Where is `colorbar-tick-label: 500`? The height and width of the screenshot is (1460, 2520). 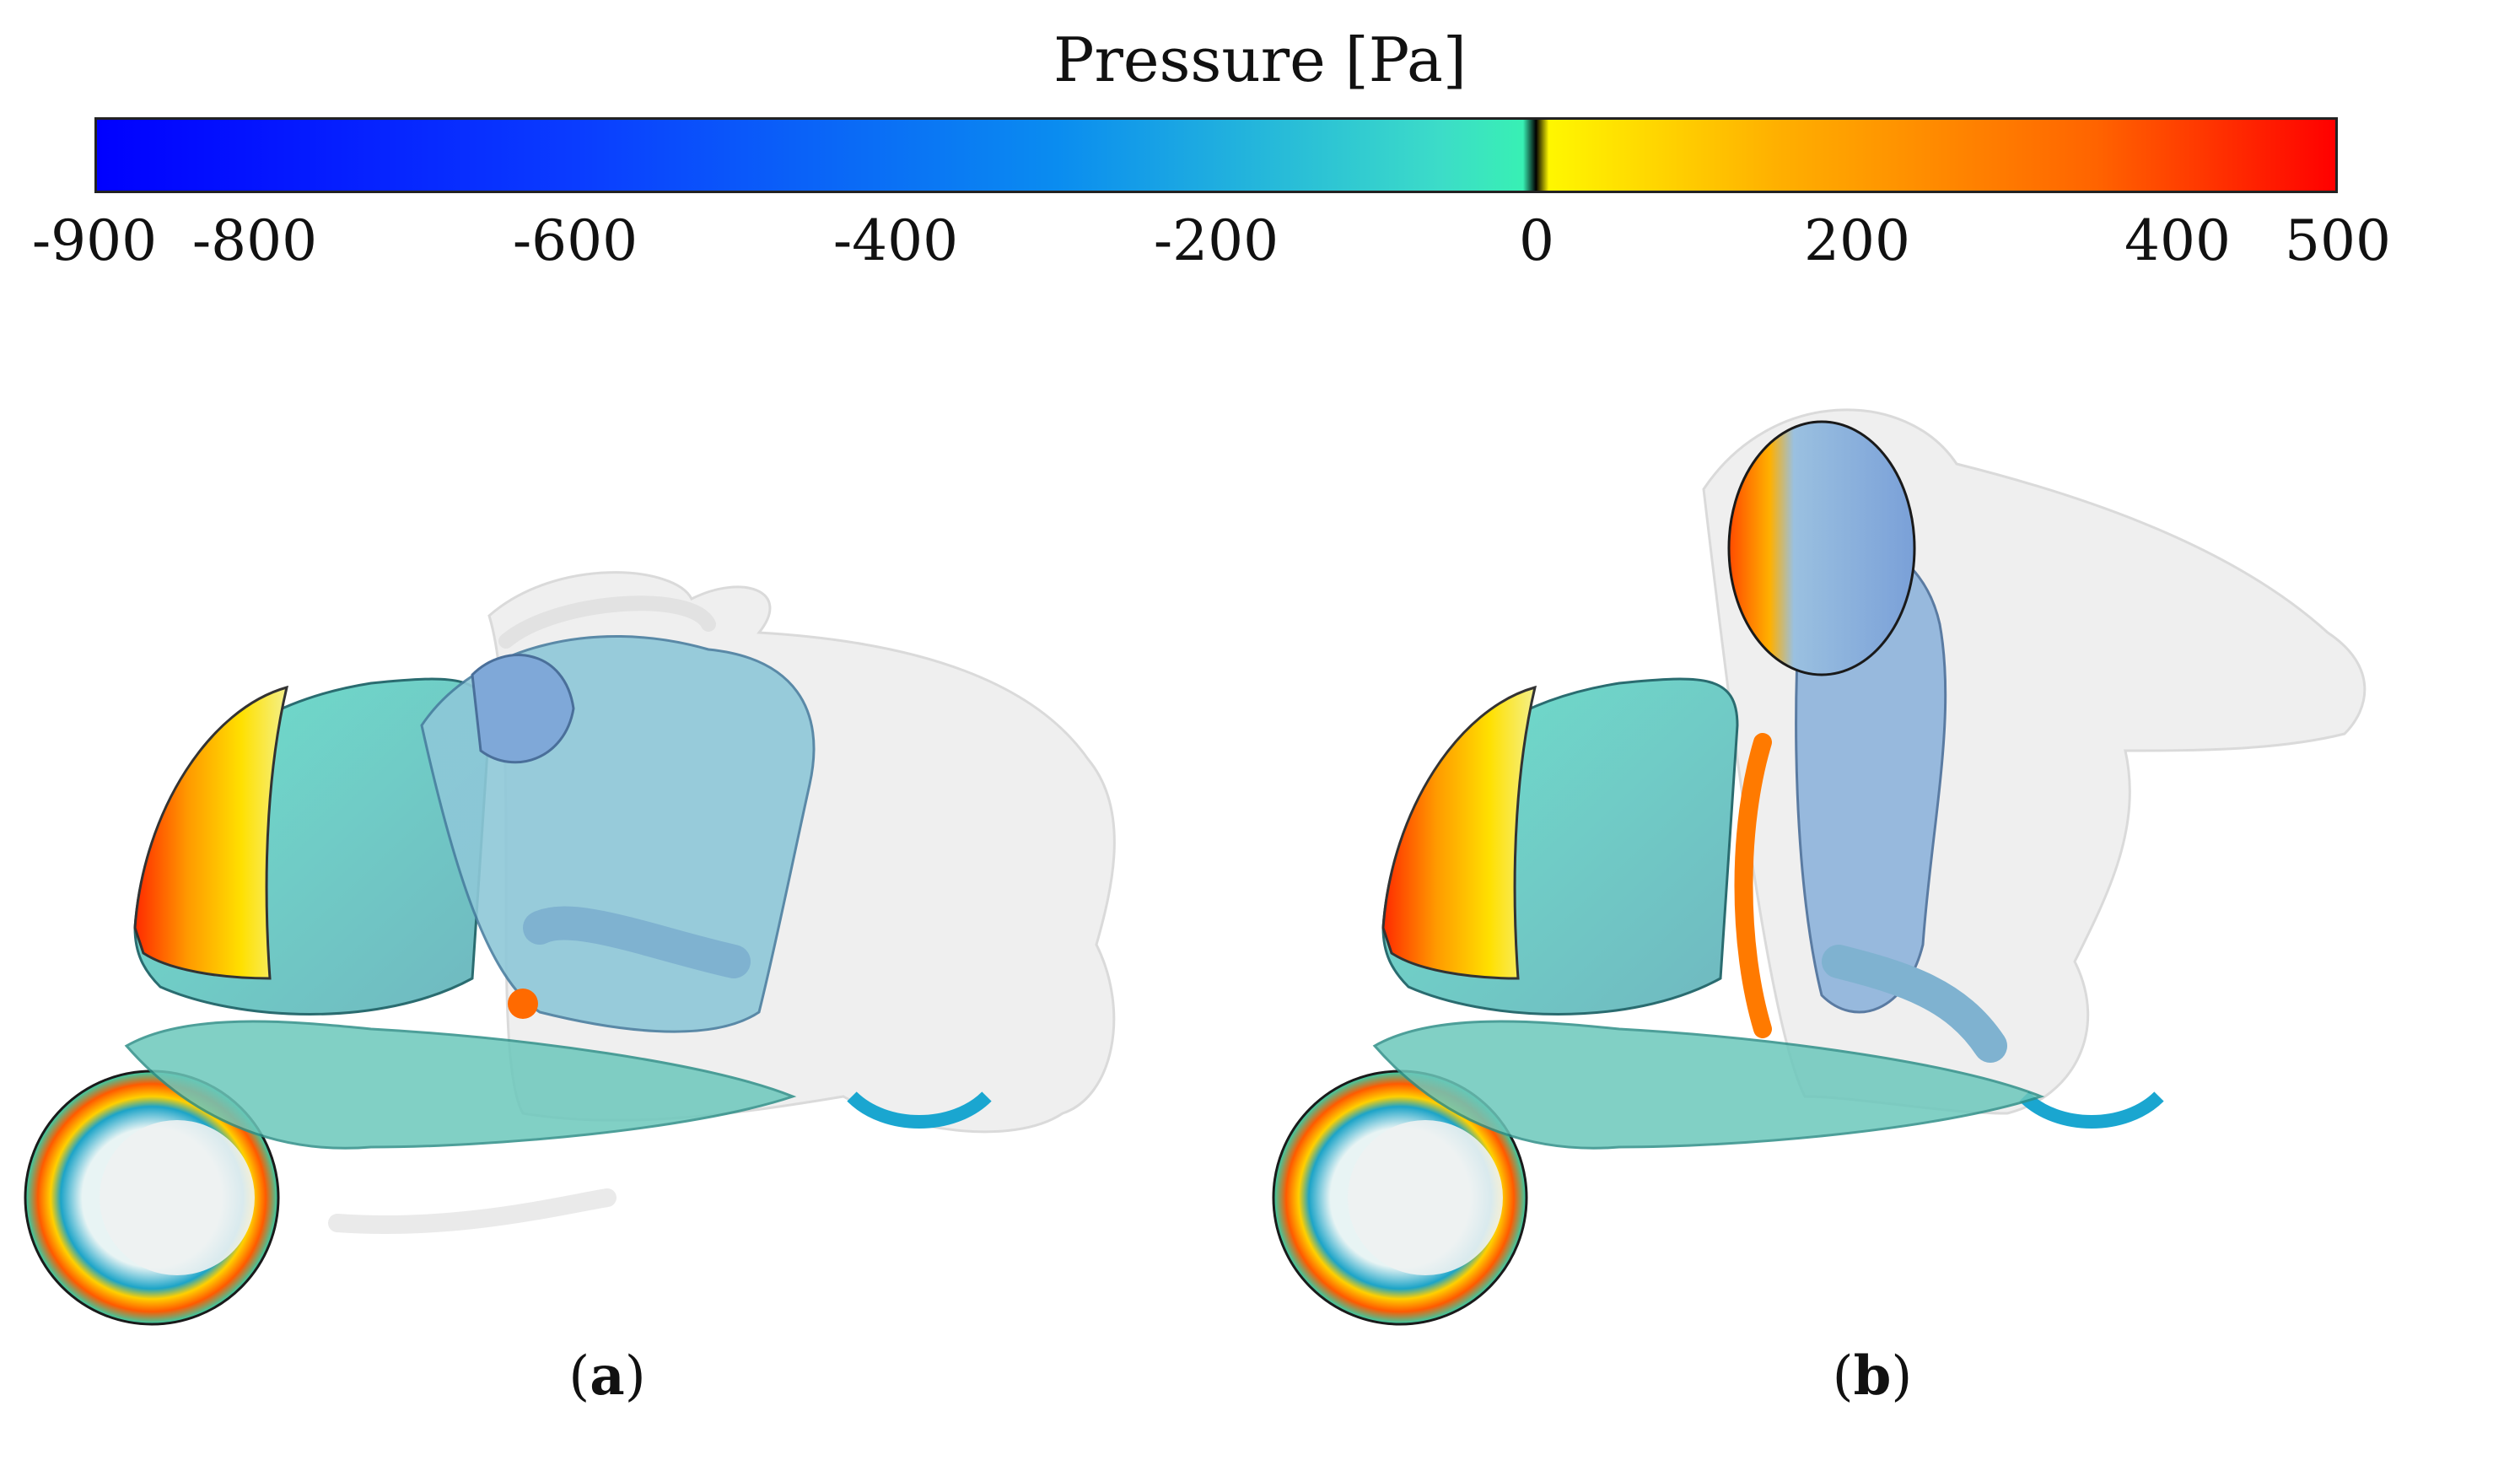
colorbar-tick-label: 500 is located at coordinates (2338, 240).